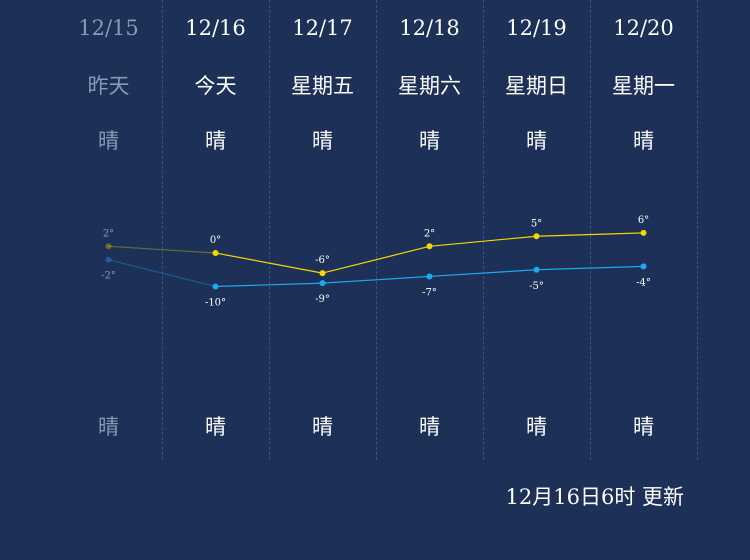  Describe the element at coordinates (108, 28) in the screenshot. I see `day-date: 12/15` at that location.